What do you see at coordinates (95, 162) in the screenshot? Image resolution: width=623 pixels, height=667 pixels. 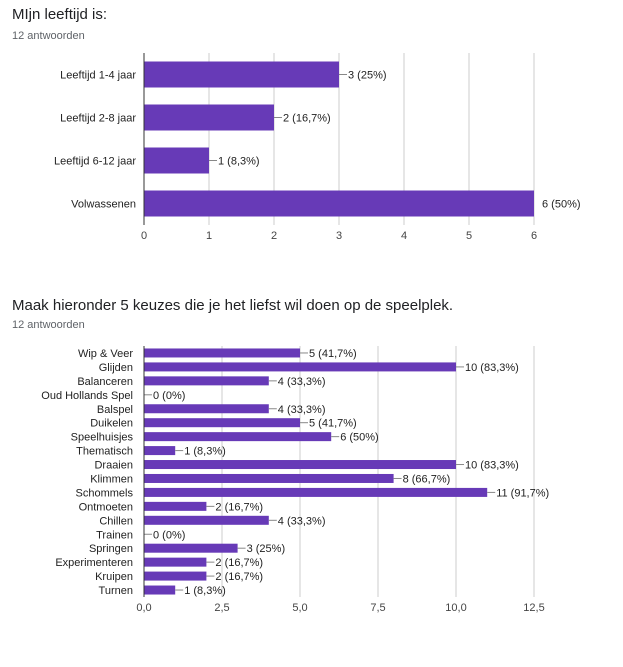 I see `category-label: Leeftijd 6-12 jaar` at bounding box center [95, 162].